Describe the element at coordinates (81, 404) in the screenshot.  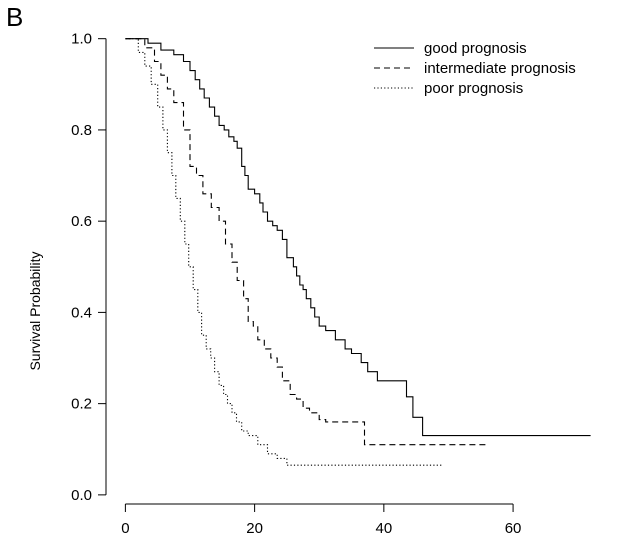
I see `y-tick-label: 0.2` at that location.